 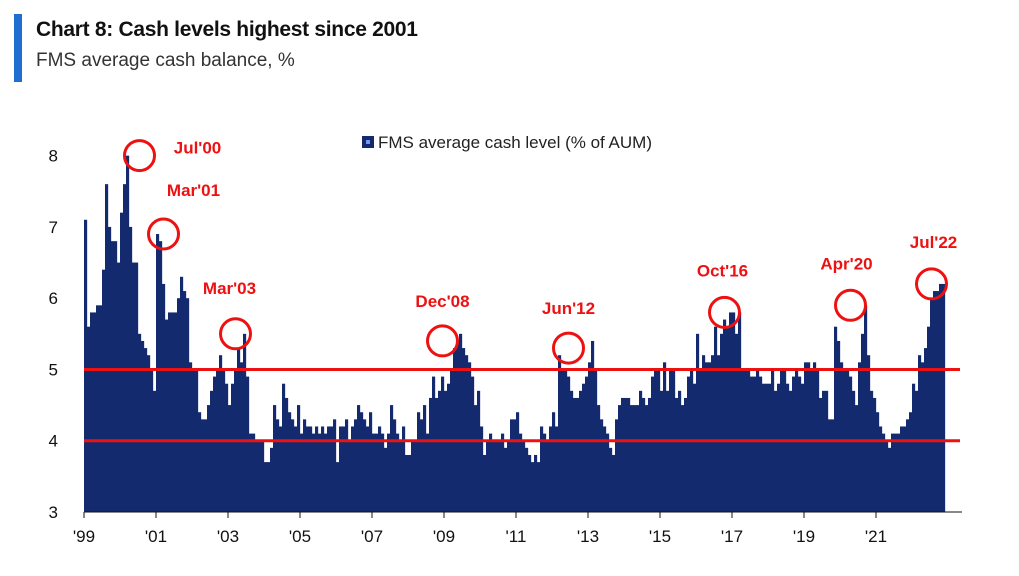 What do you see at coordinates (156, 536) in the screenshot?
I see `x-tick-label: '01` at bounding box center [156, 536].